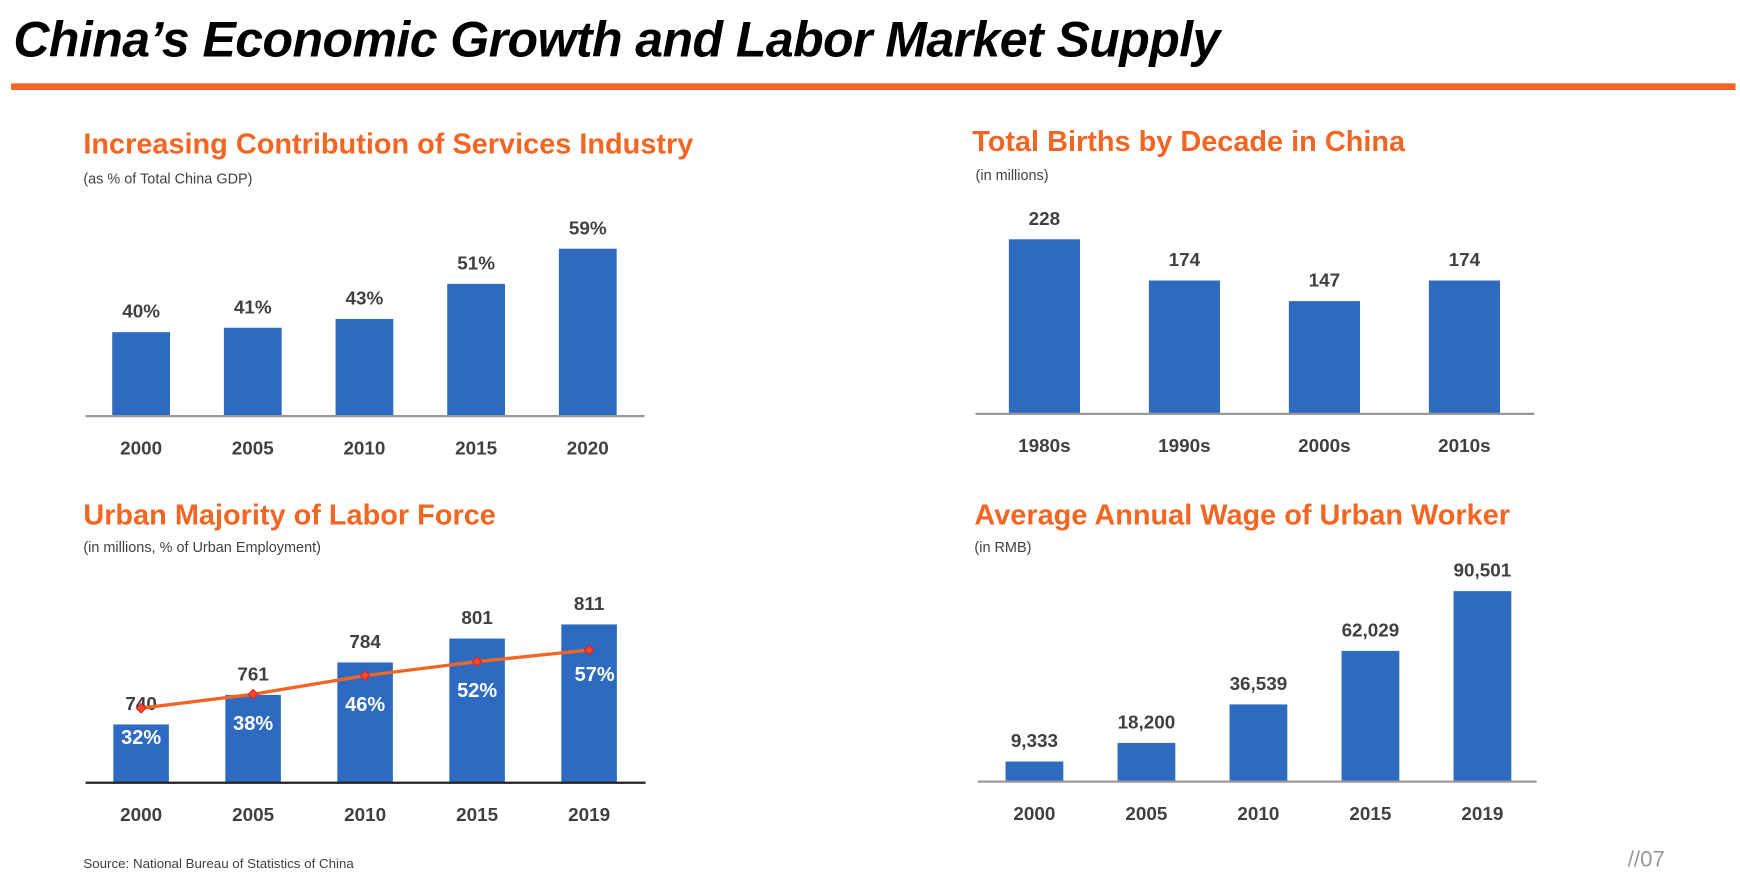  What do you see at coordinates (253, 674) in the screenshot?
I see `bar-value-label: 761` at bounding box center [253, 674].